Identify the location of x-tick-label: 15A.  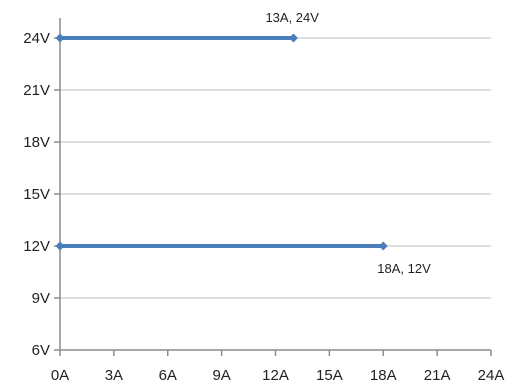
(329, 375).